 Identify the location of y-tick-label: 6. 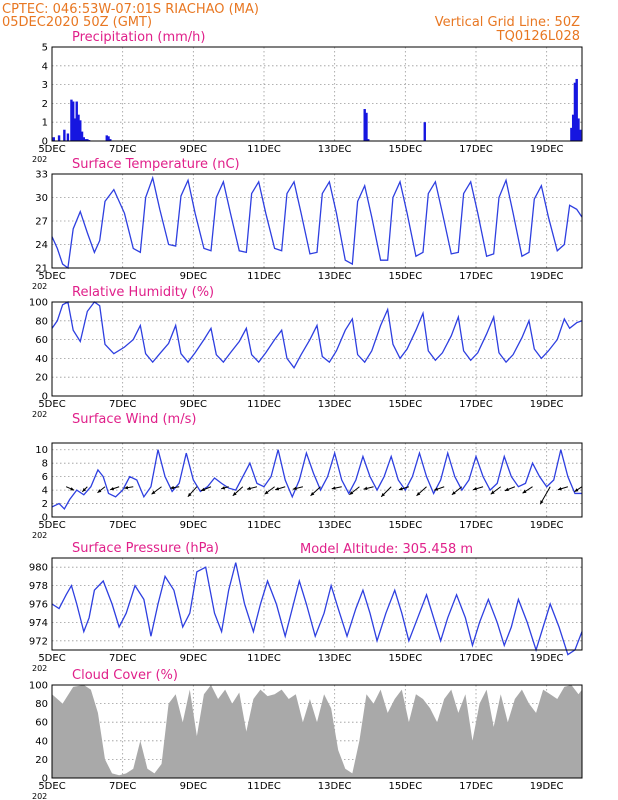
(45, 477).